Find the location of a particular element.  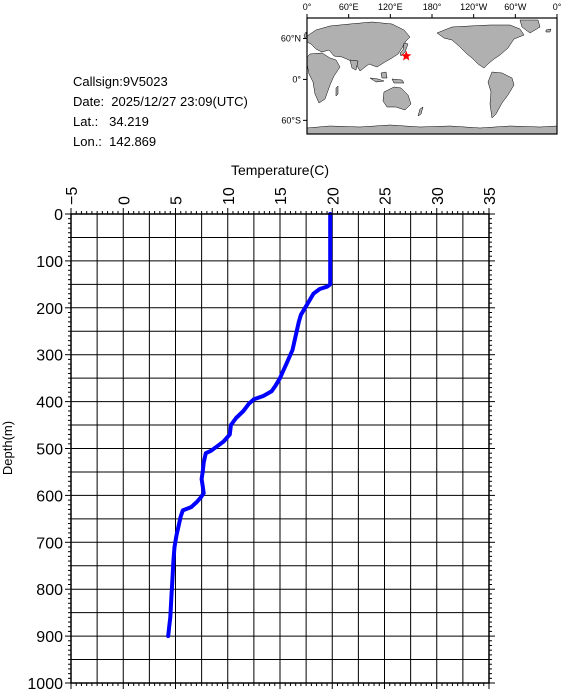

x-tick-label: 15 is located at coordinates (281, 196).